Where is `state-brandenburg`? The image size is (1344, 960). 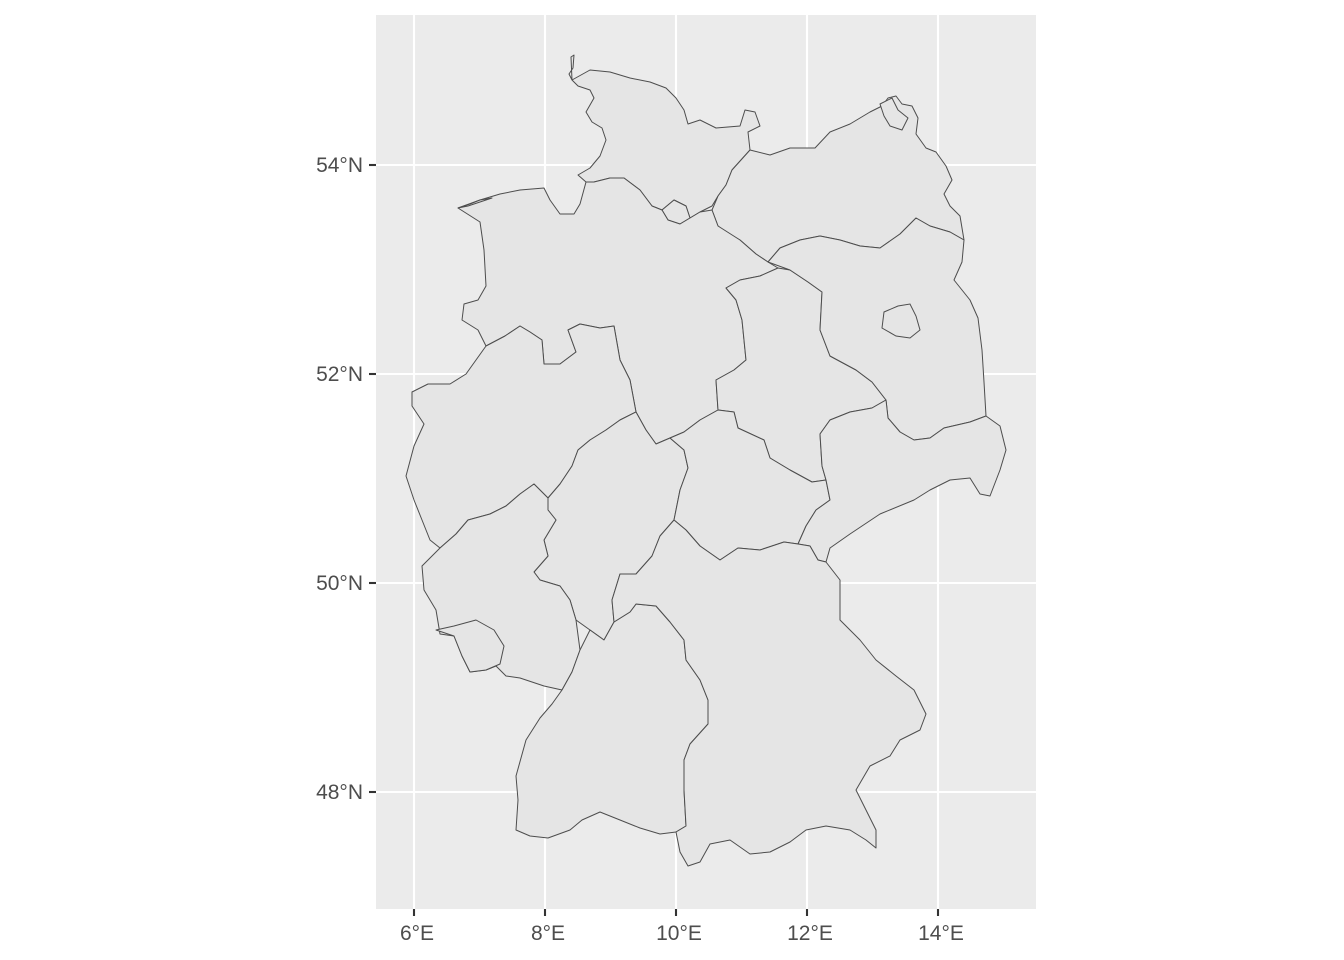
state-brandenburg is located at coordinates (877, 329).